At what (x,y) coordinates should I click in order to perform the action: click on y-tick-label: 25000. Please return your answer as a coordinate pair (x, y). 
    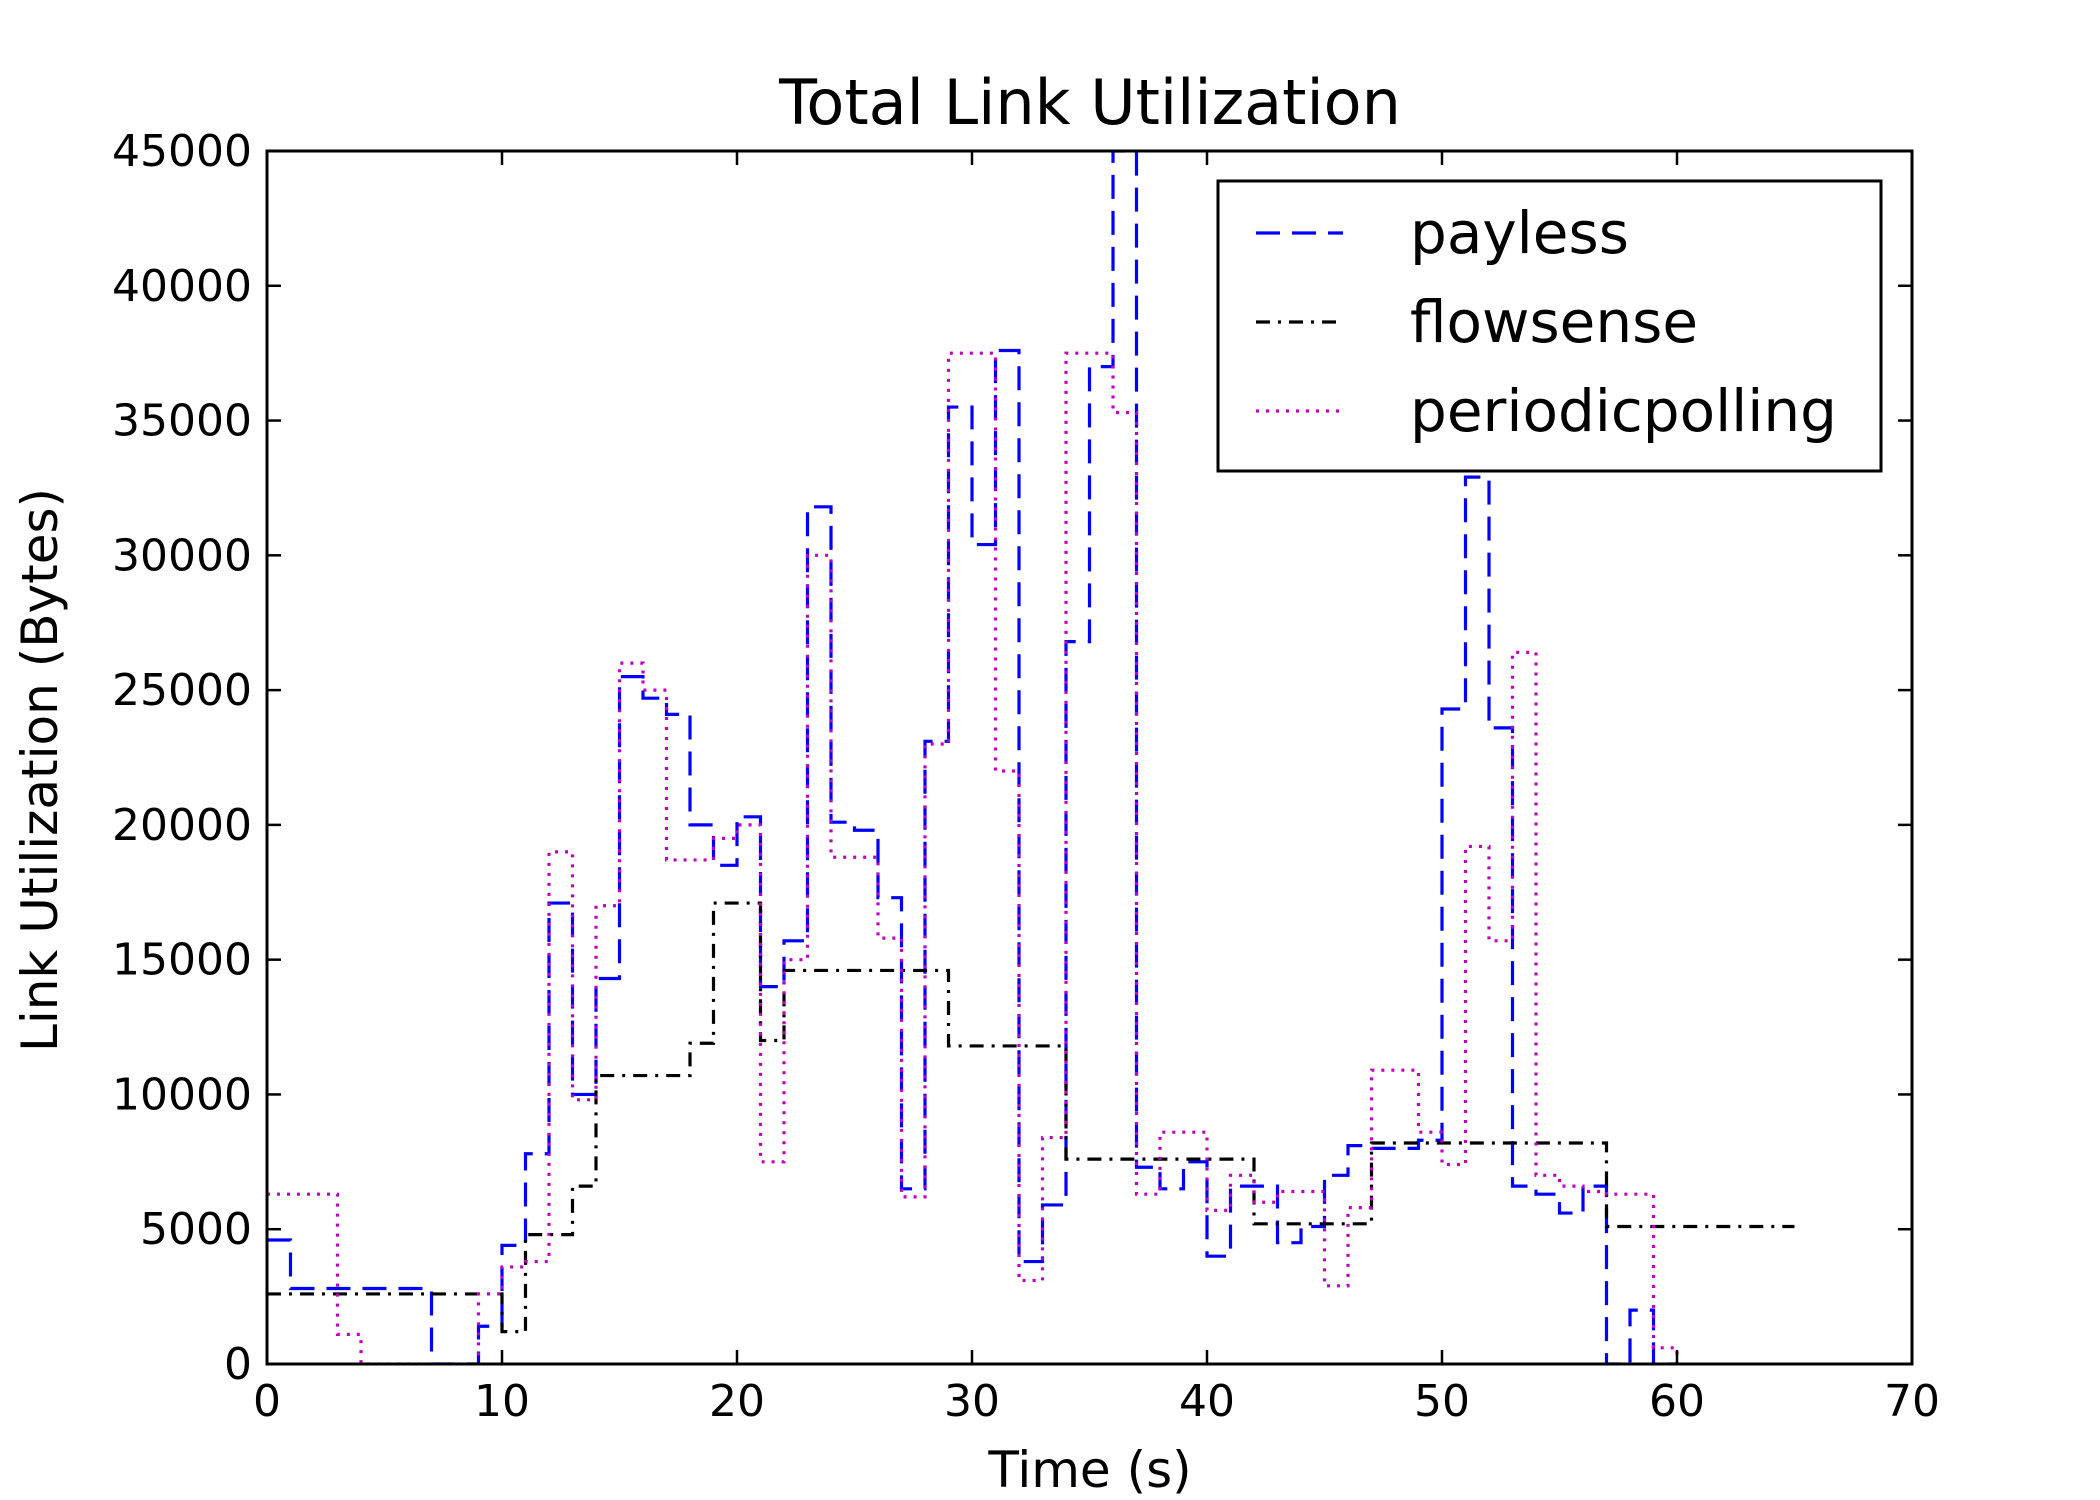
    Looking at the image, I should click on (182, 690).